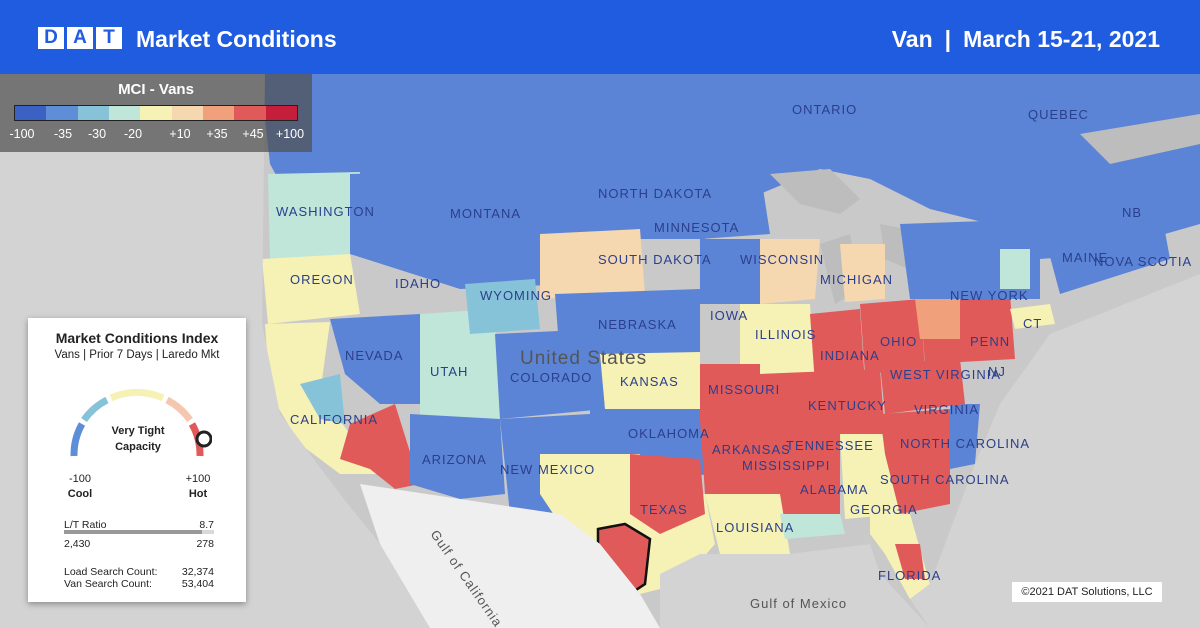  Describe the element at coordinates (253, 134) in the screenshot. I see `legend-tick: +45` at that location.